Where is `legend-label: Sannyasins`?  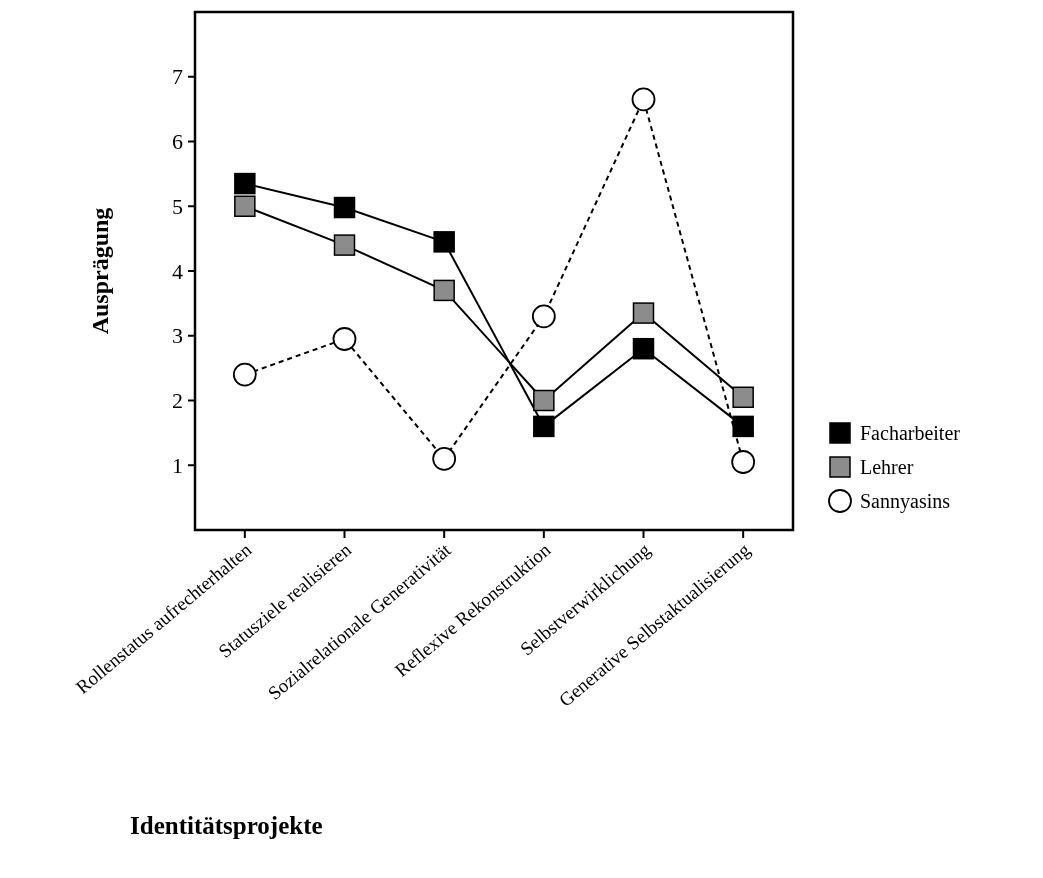 legend-label: Sannyasins is located at coordinates (905, 501).